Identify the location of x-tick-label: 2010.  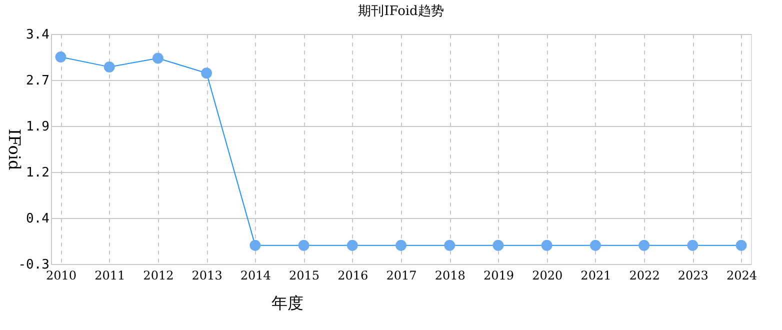
(61, 275).